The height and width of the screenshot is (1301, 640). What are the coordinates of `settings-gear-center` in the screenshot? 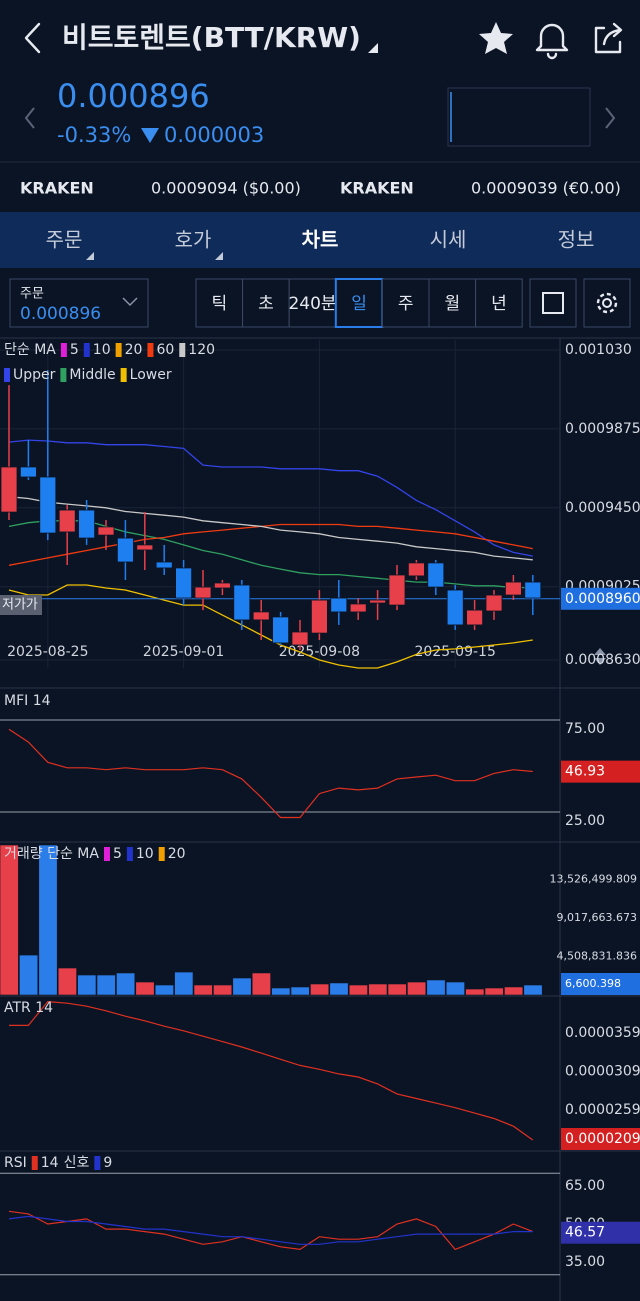 It's located at (607, 303).